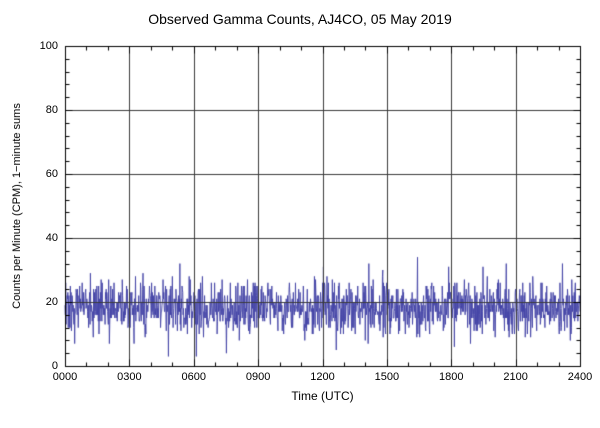  I want to click on x-tick-label: 0300, so click(129, 377).